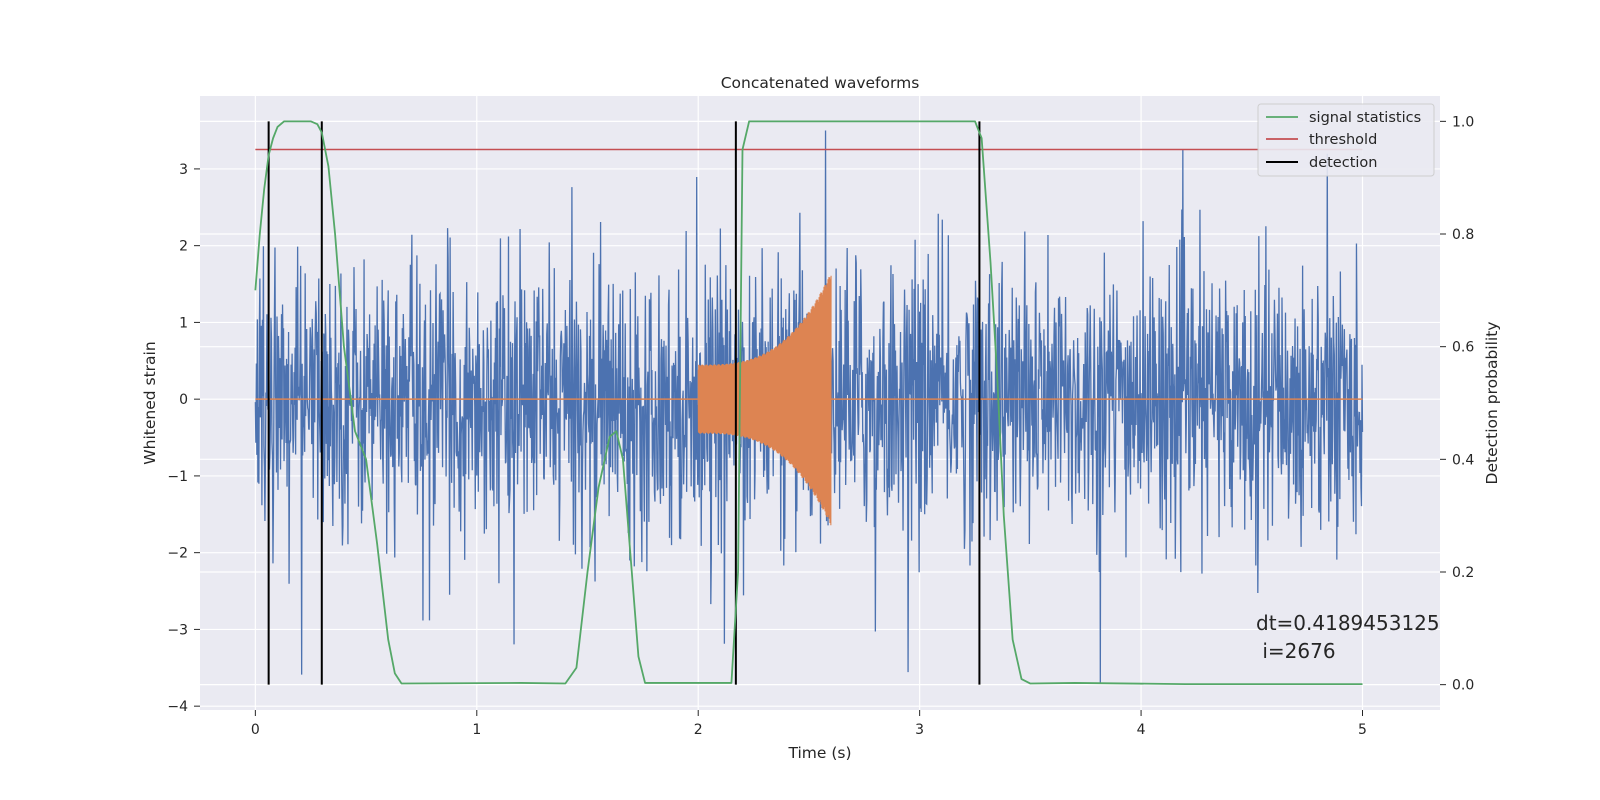 The image size is (1600, 800). I want to click on x-tick-label: 3, so click(919, 730).